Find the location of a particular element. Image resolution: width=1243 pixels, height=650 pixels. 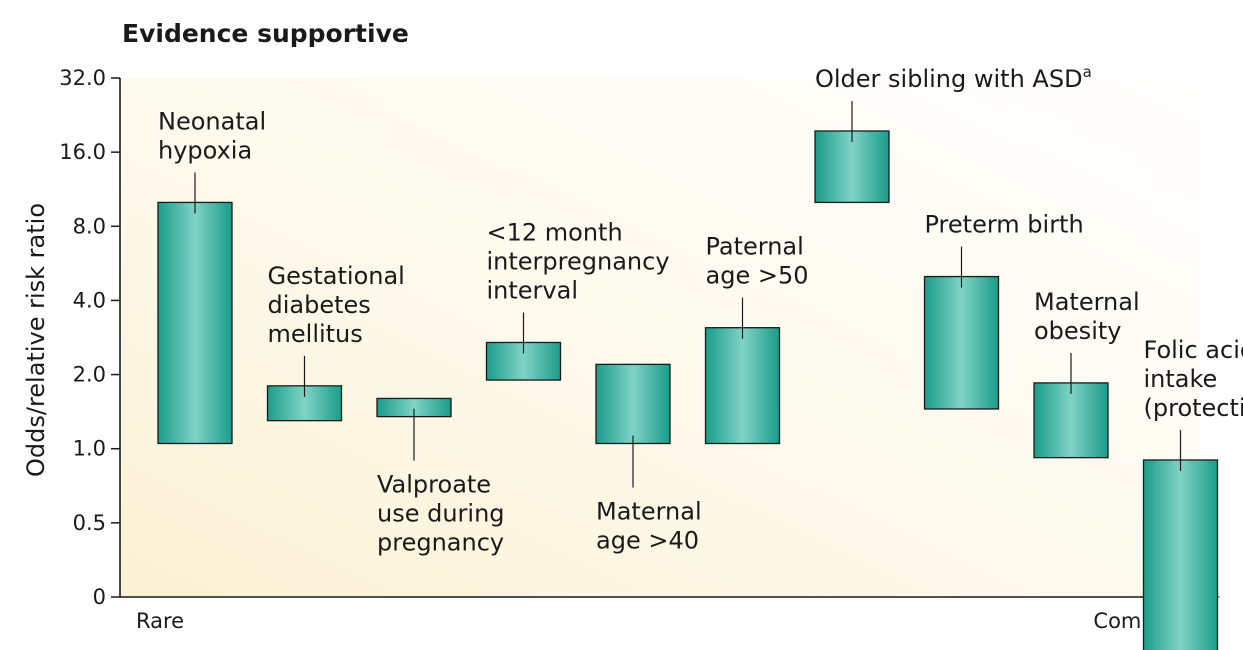

bar-label: <12 month interpregnancy interval is located at coordinates (578, 261).